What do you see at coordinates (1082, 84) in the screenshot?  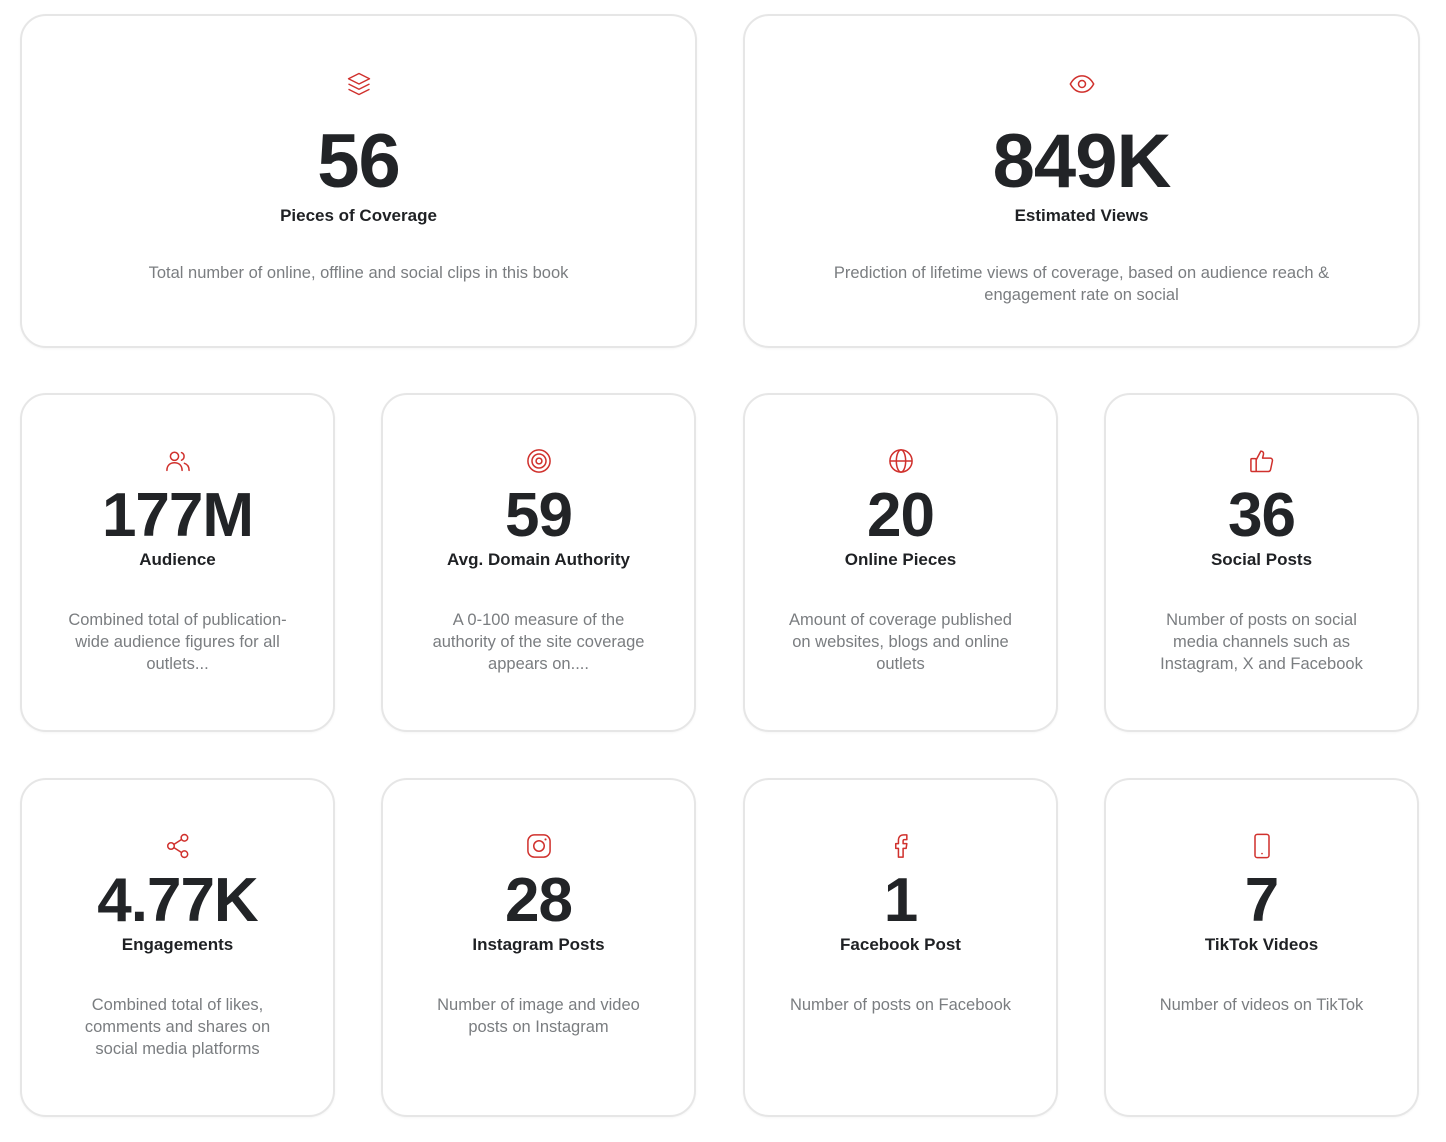 I see `eye-icon` at bounding box center [1082, 84].